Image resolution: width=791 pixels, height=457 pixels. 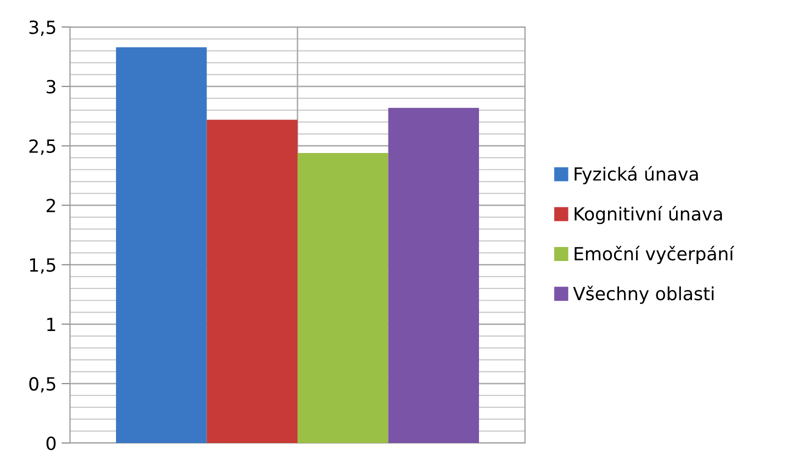 I want to click on y-tick-label: 3,5, so click(x=42, y=28).